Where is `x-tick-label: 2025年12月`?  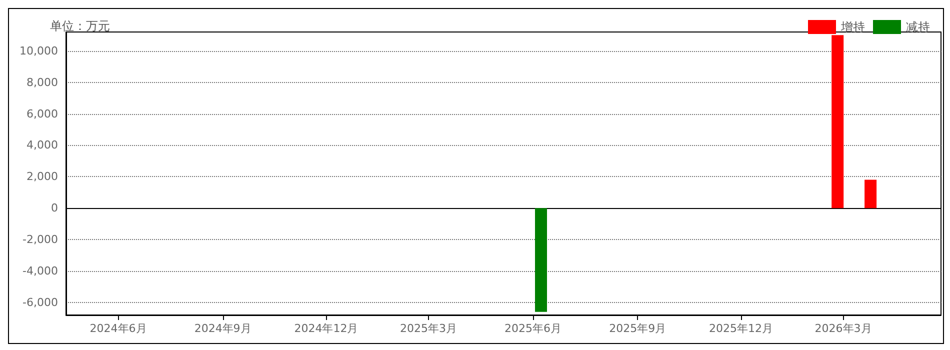 x-tick-label: 2025年12月 is located at coordinates (741, 328).